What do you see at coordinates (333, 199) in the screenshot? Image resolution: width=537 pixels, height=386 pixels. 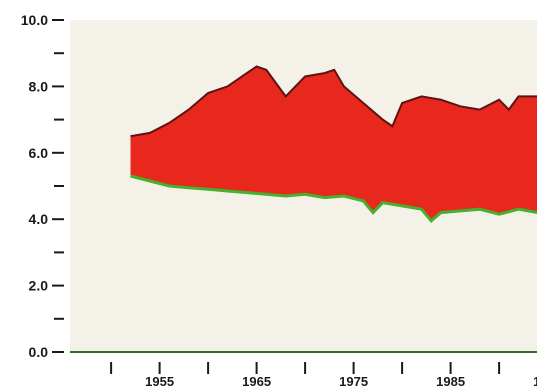 I see `lower-series-line` at bounding box center [333, 199].